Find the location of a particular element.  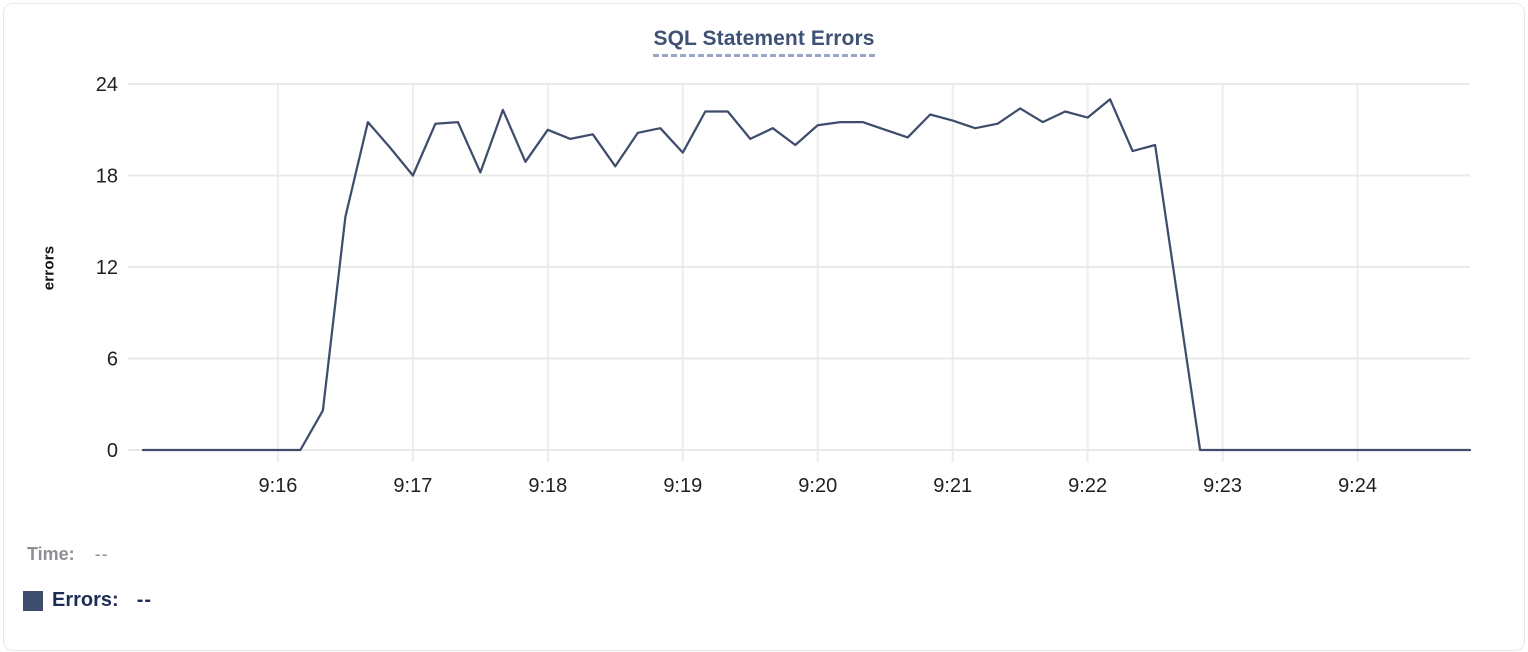

chart-title: SQL Statement Errors is located at coordinates (764, 42).